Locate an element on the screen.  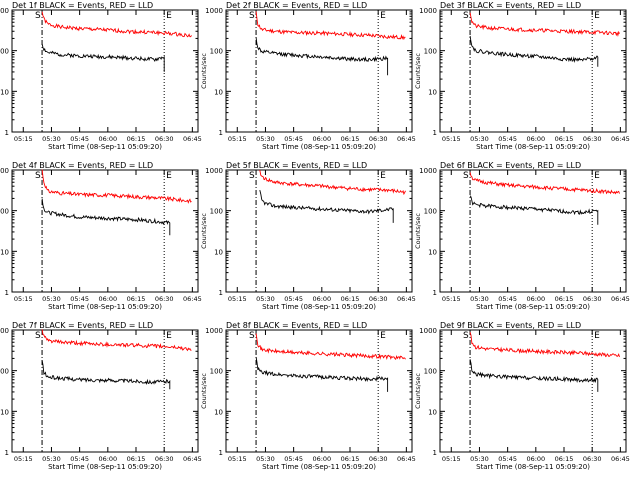
chart-title: Det 2f BLACK = Events, RED = LLD is located at coordinates (296, 5).